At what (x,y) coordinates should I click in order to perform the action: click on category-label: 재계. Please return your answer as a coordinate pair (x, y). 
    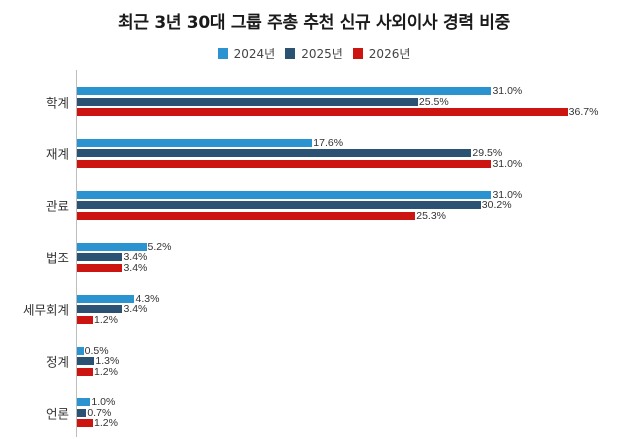
    Looking at the image, I should click on (57, 154).